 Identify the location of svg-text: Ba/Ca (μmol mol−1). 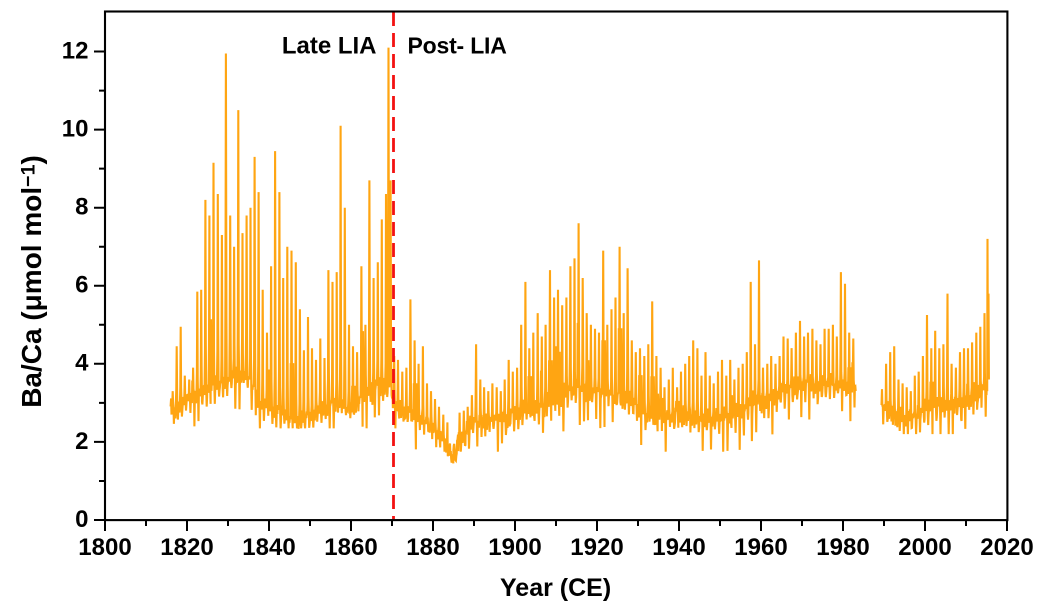
(31, 281).